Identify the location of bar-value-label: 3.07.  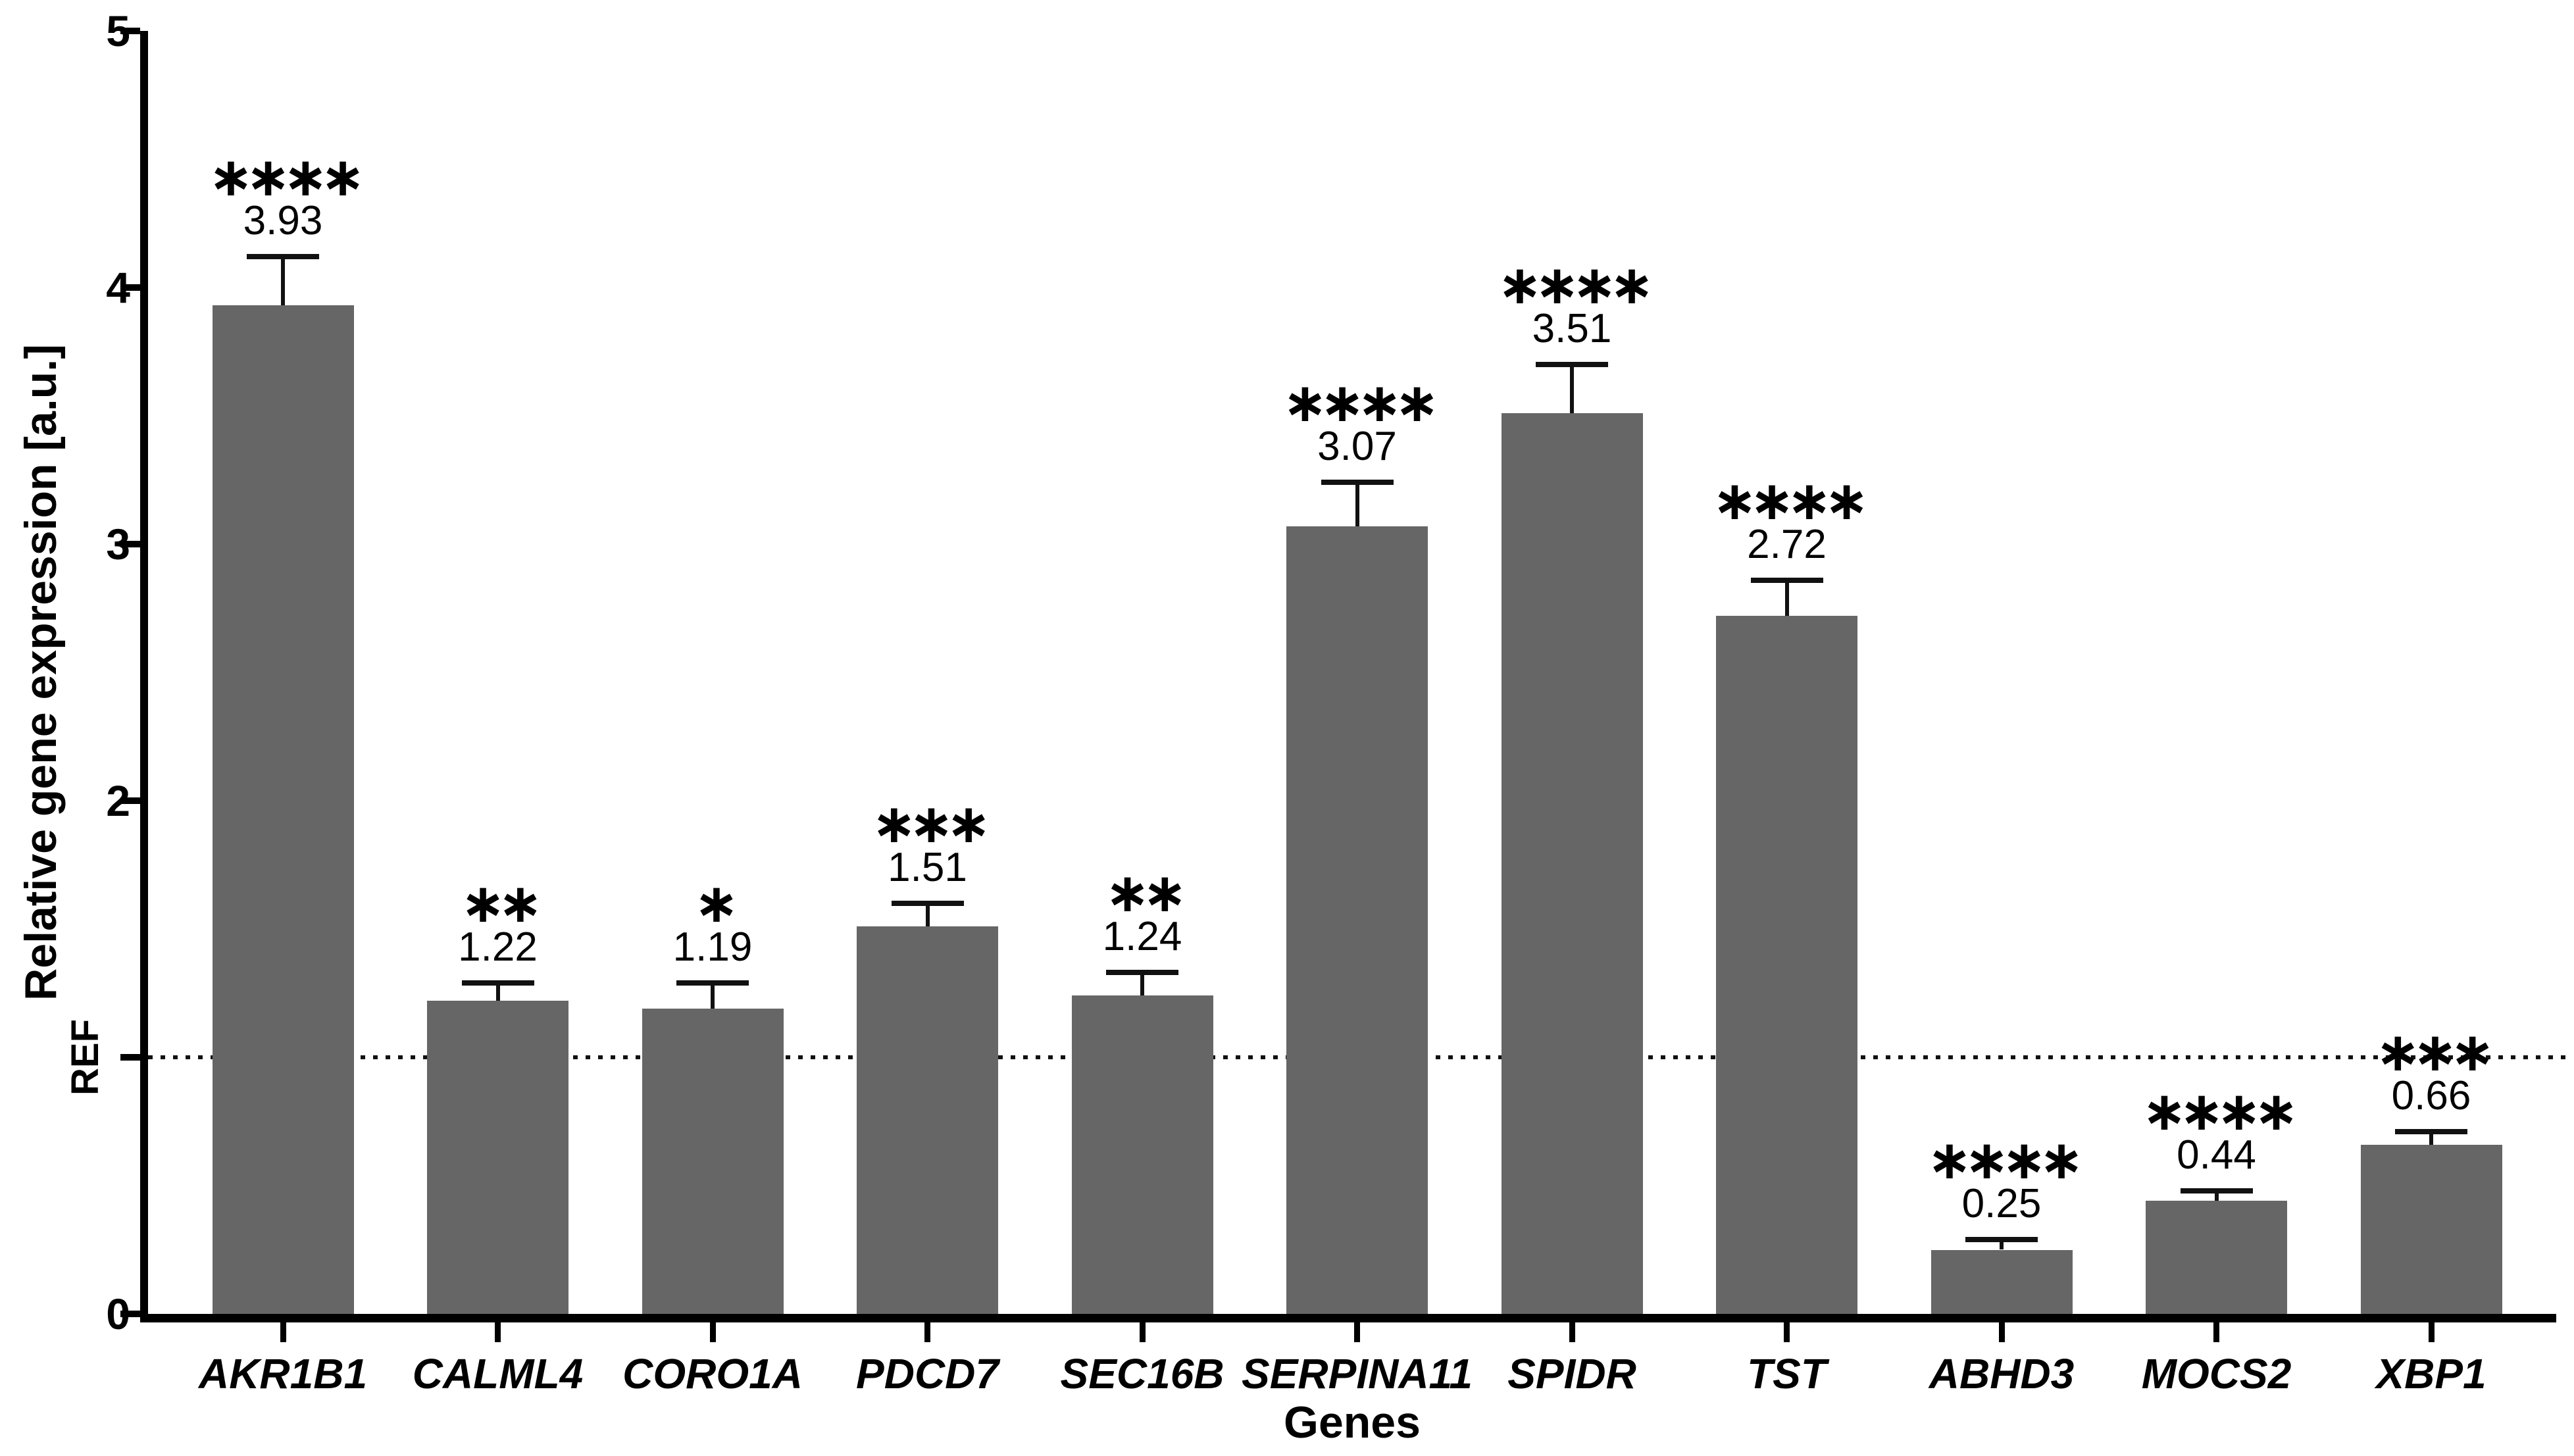
(1357, 447).